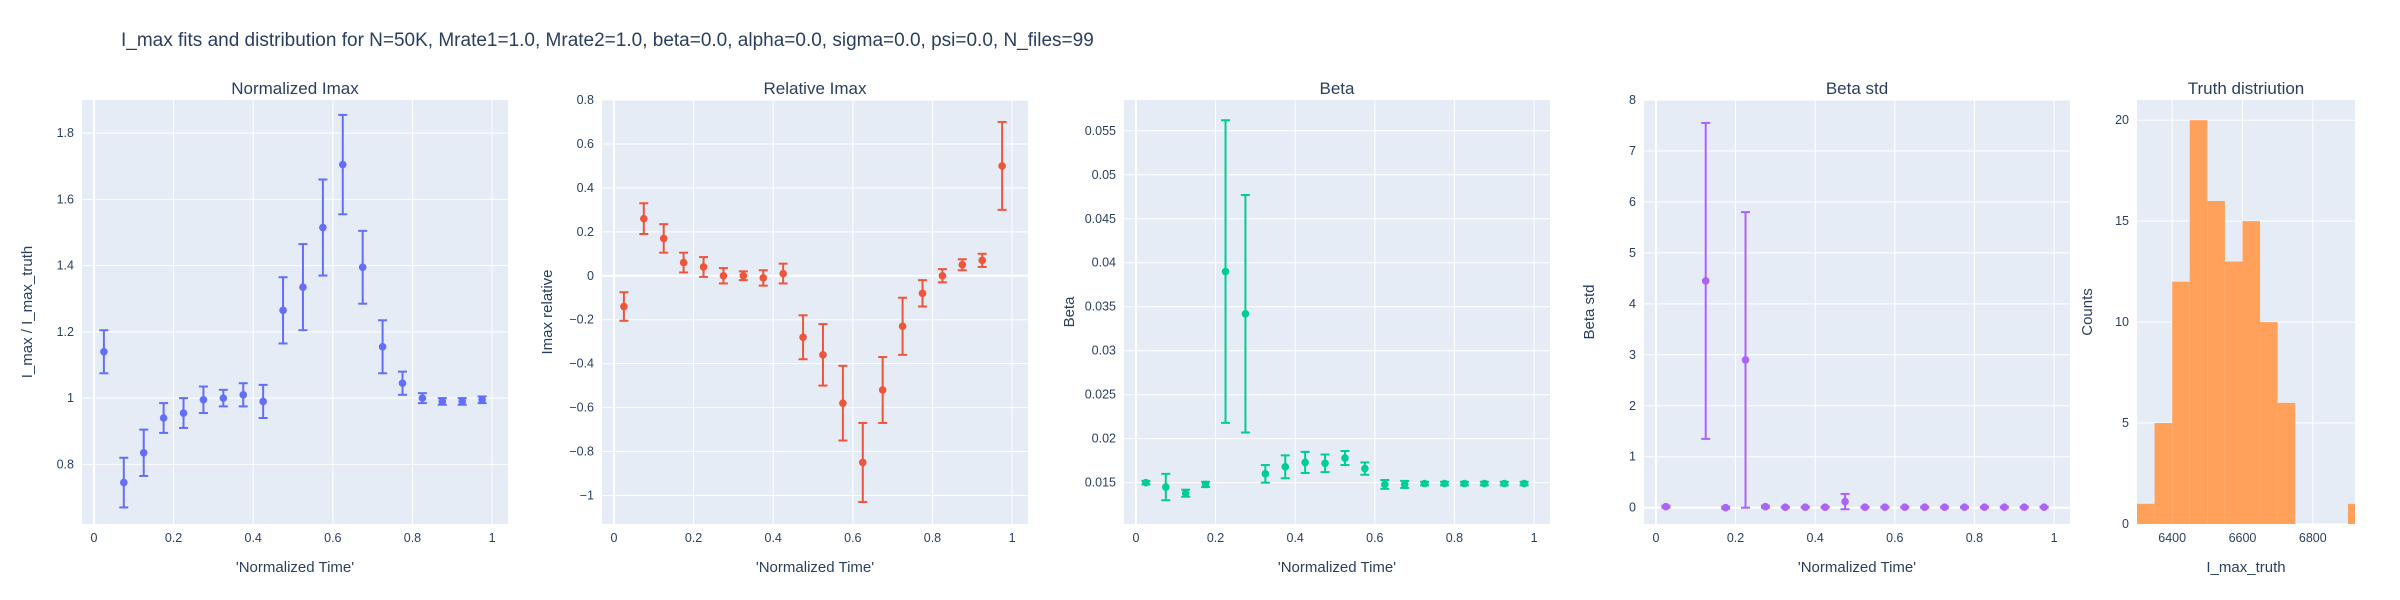 The image size is (2400, 600). What do you see at coordinates (1104, 263) in the screenshot?
I see `y-tick-label: 0.04` at bounding box center [1104, 263].